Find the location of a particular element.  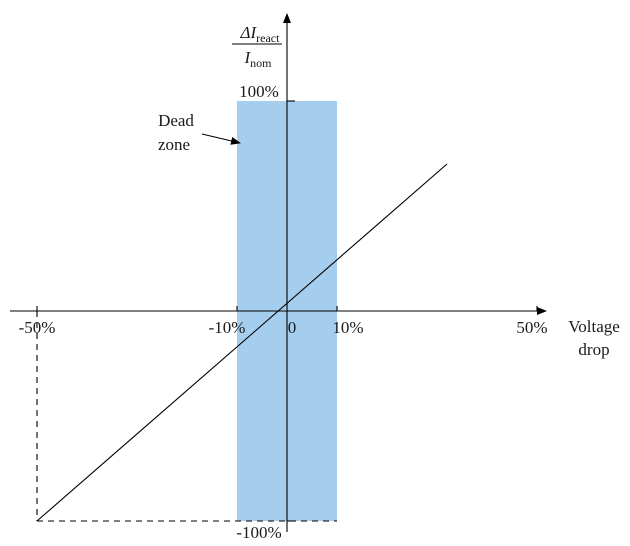

ytick-neg100-label: -100% is located at coordinates (258, 532).